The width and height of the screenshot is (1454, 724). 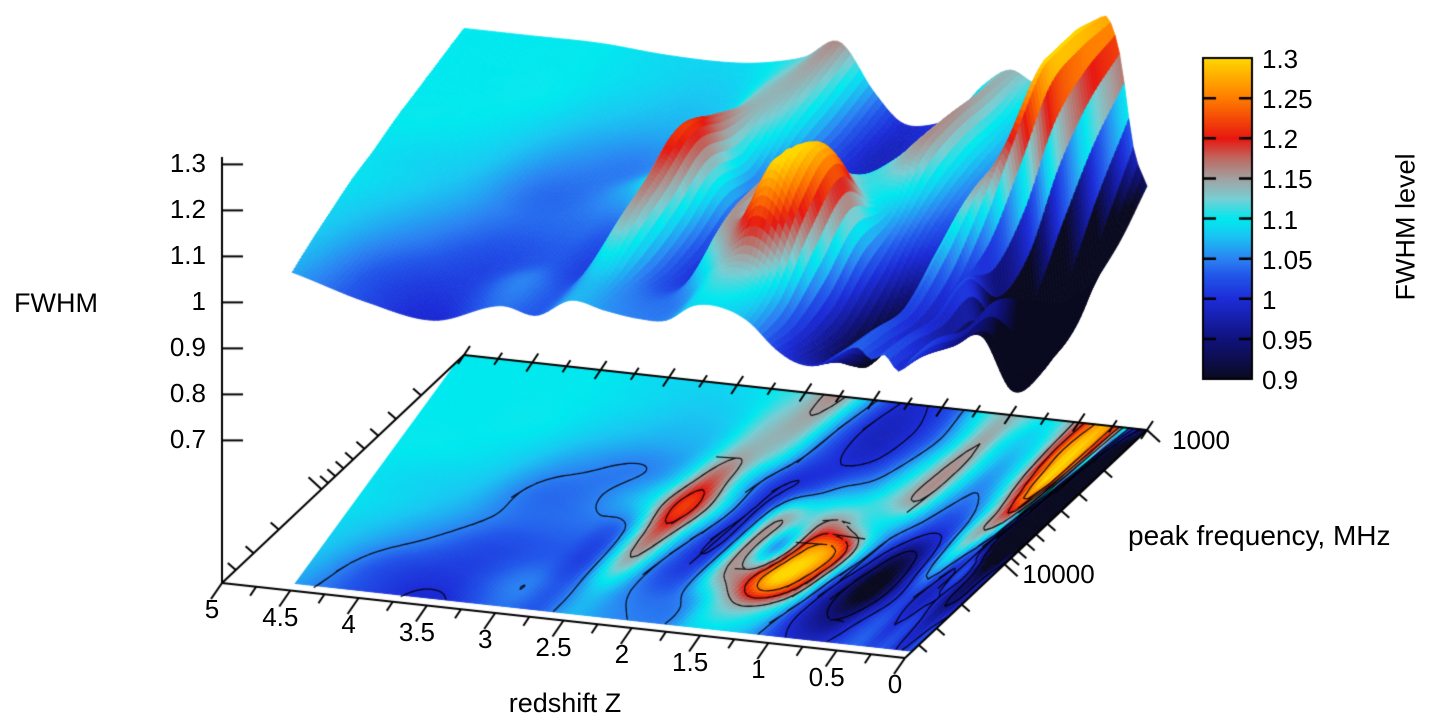 I want to click on z-tick-label: 0.9, so click(x=187, y=347).